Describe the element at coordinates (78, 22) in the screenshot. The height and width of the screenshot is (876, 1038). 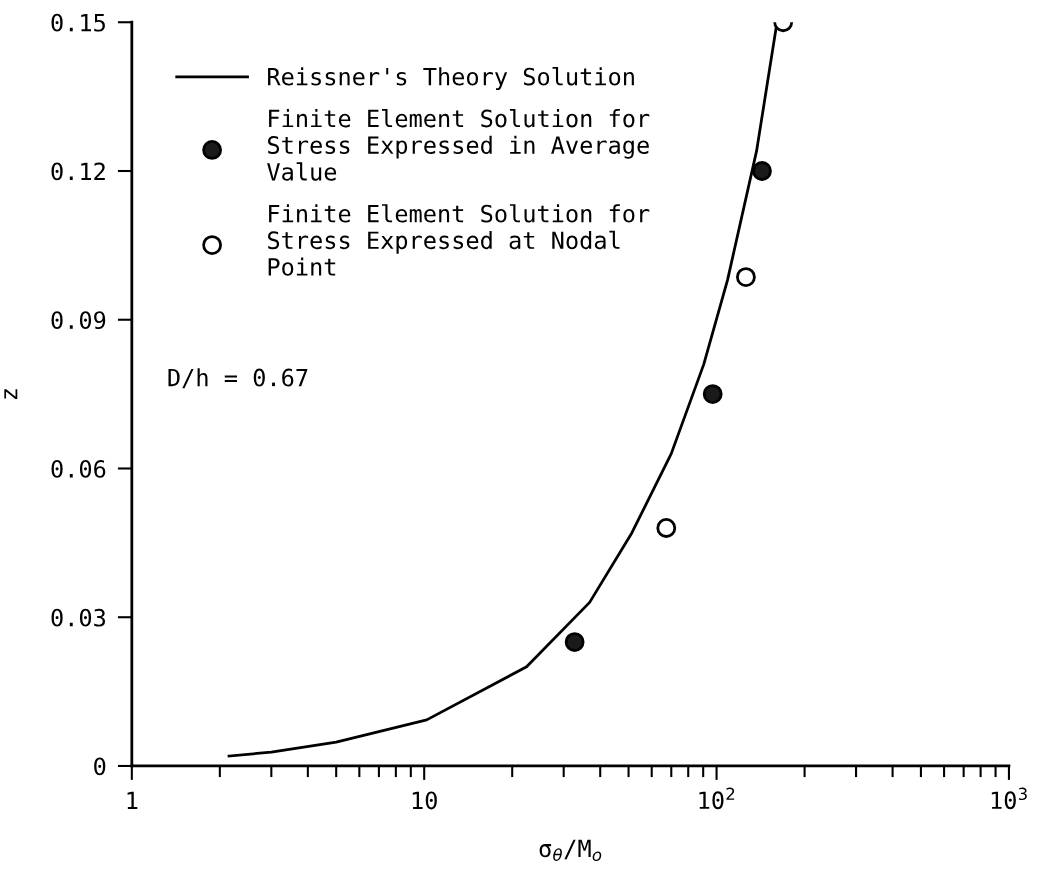
I see `y-tick-label: 0.15` at that location.